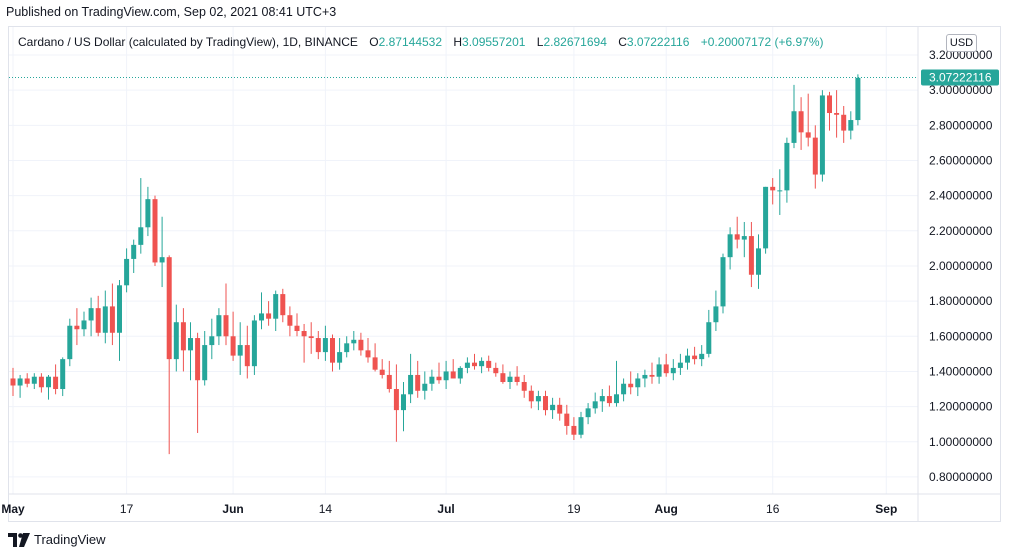  Describe the element at coordinates (961, 43) in the screenshot. I see `currency-button: USD` at that location.